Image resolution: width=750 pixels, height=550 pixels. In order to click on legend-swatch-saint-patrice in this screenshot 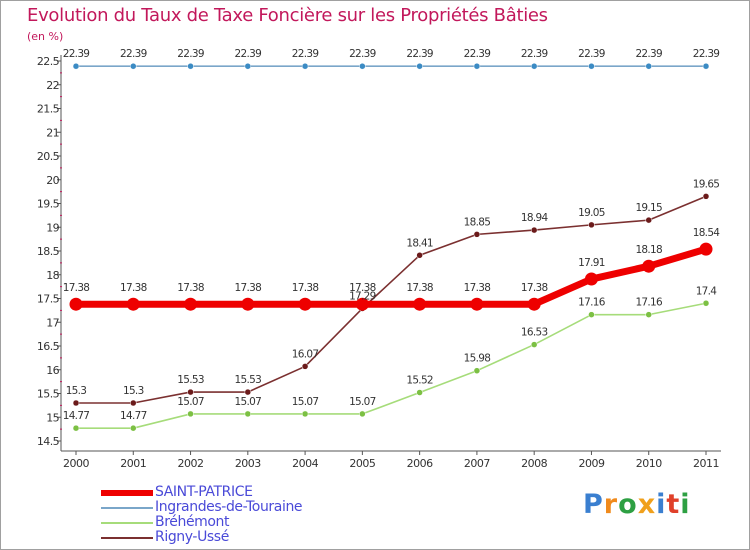, I will do `click(127, 493)`.